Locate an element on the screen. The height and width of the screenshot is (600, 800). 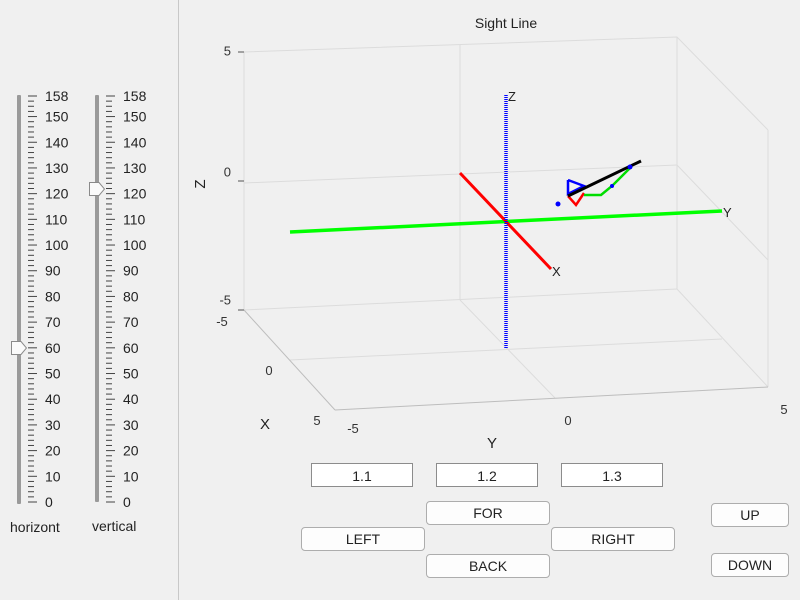
horizont-slider-scale: 0 10 20 30 40 50 60 70 80 90 100 110 120 130 140 150 158 is located at coordinates (48, 299).